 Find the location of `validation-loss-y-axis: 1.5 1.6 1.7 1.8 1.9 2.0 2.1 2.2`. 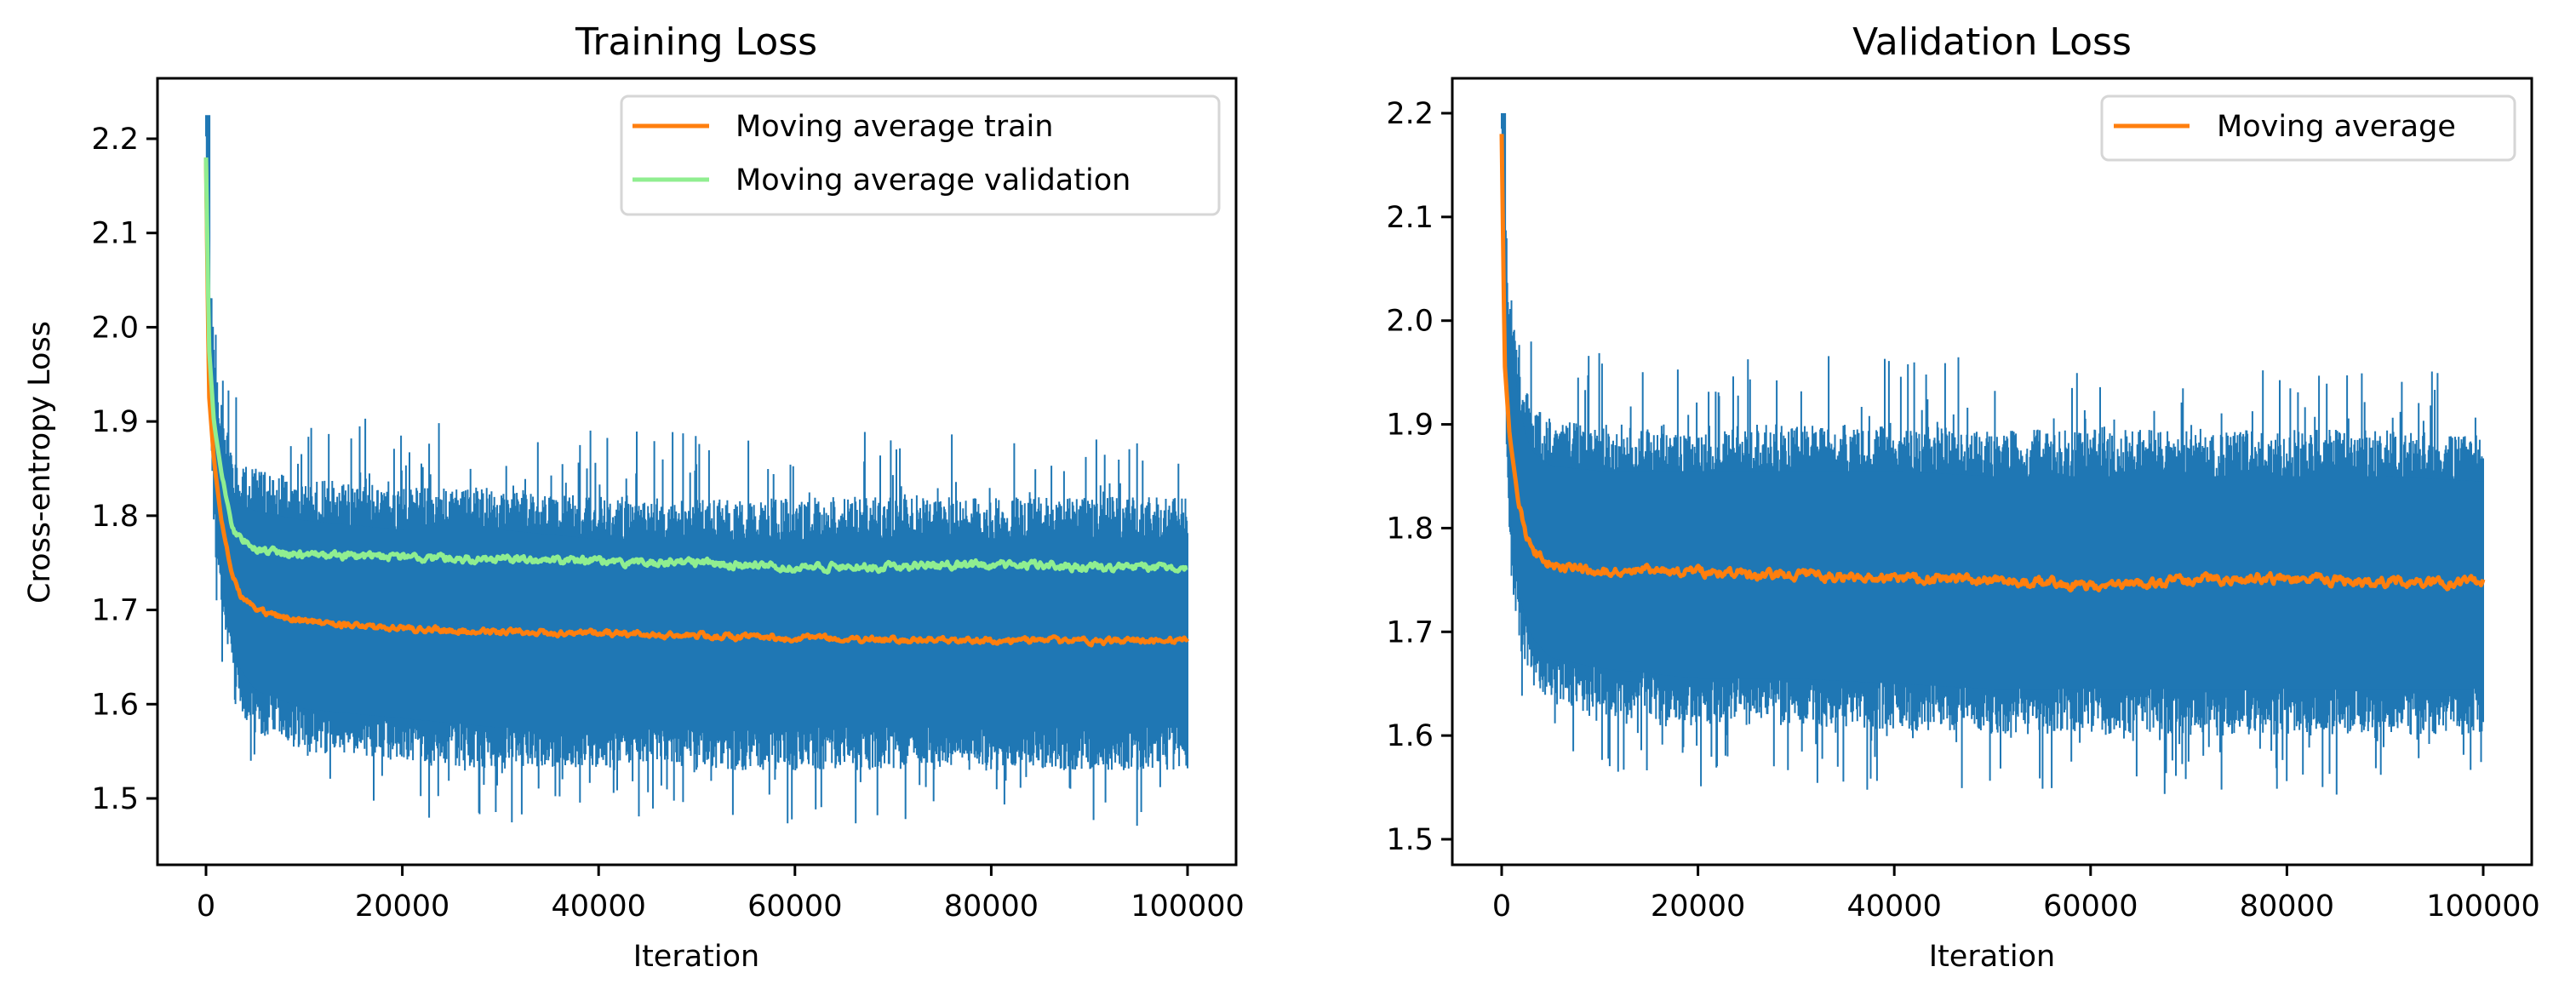

validation-loss-y-axis: 1.5 1.6 1.7 1.8 1.9 2.0 2.1 2.2 is located at coordinates (1419, 477).